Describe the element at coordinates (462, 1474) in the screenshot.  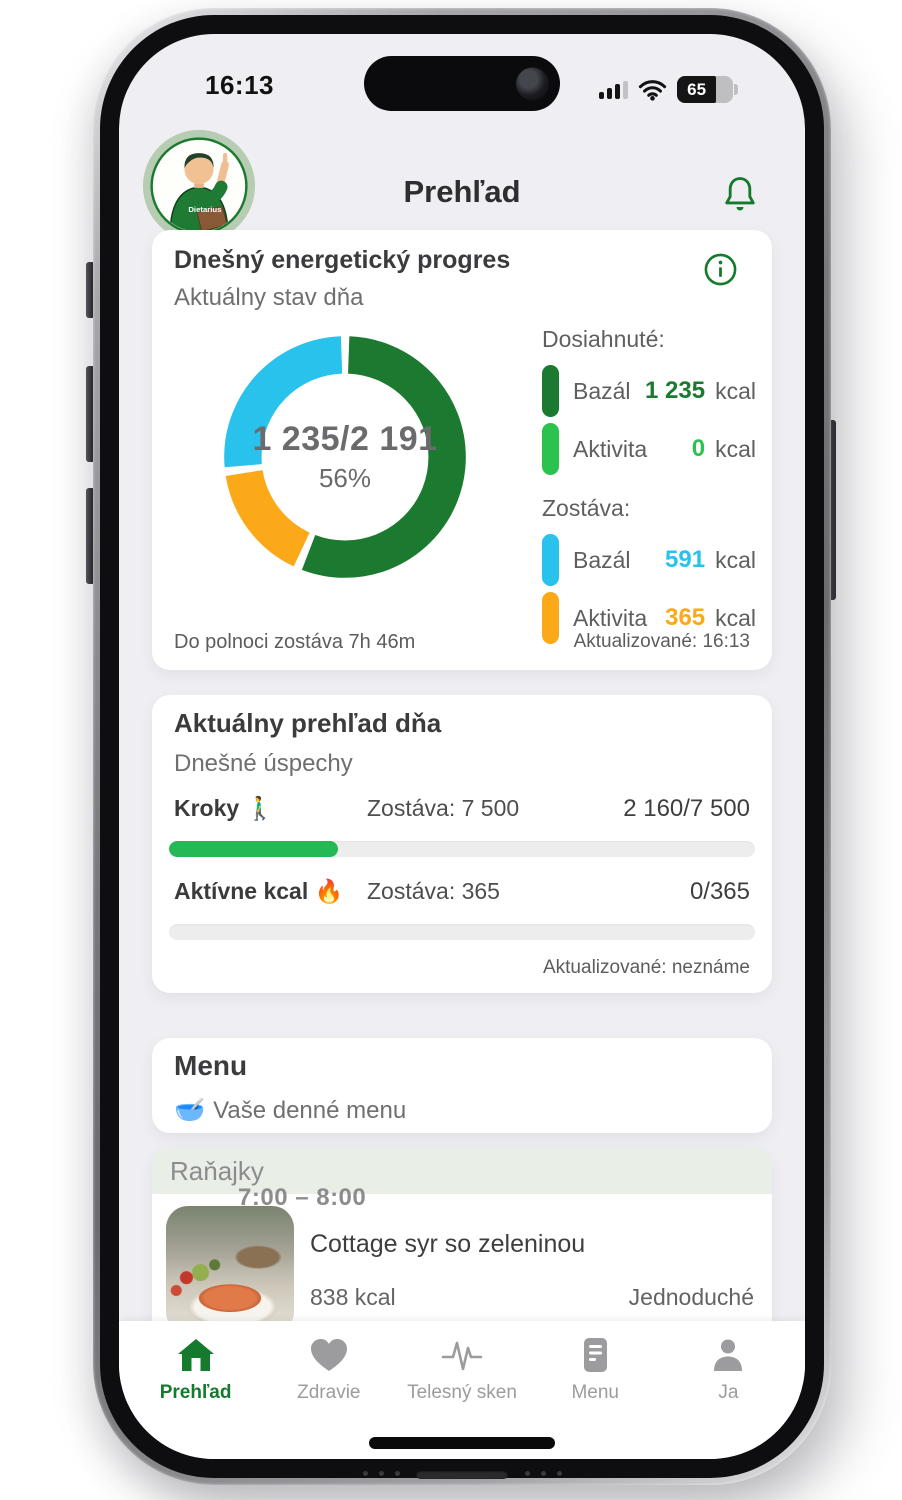
I see `usb-port` at that location.